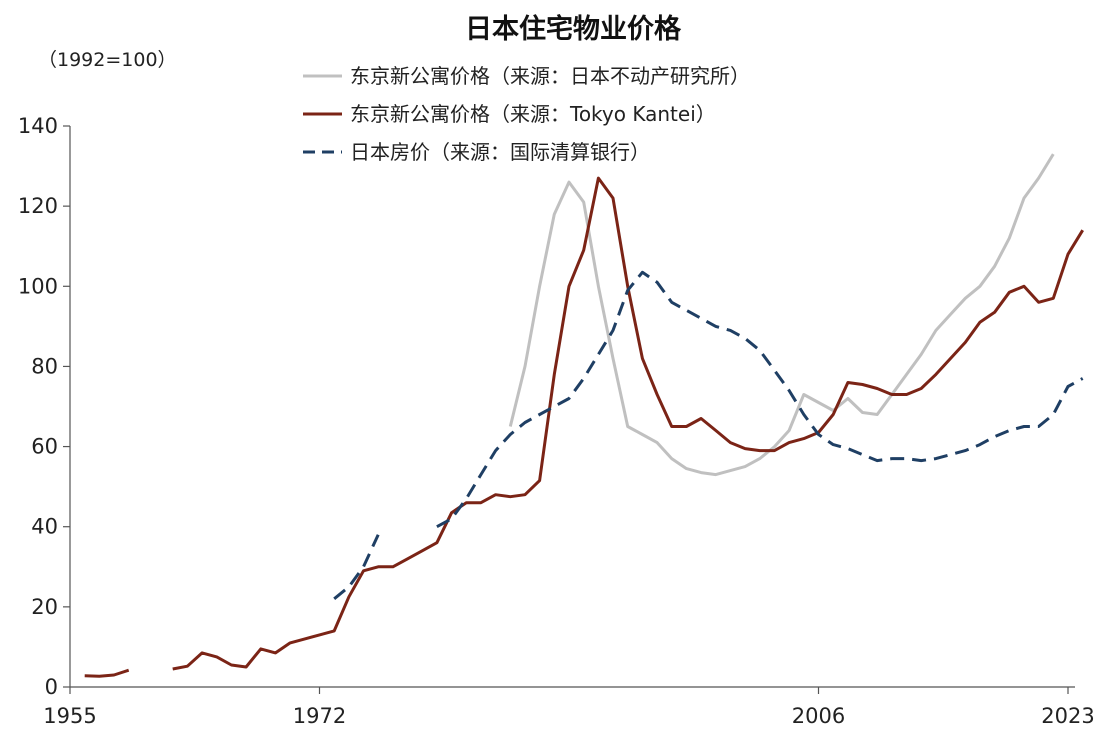 The width and height of the screenshot is (1106, 737). I want to click on y-tick-label: 40, so click(44, 527).